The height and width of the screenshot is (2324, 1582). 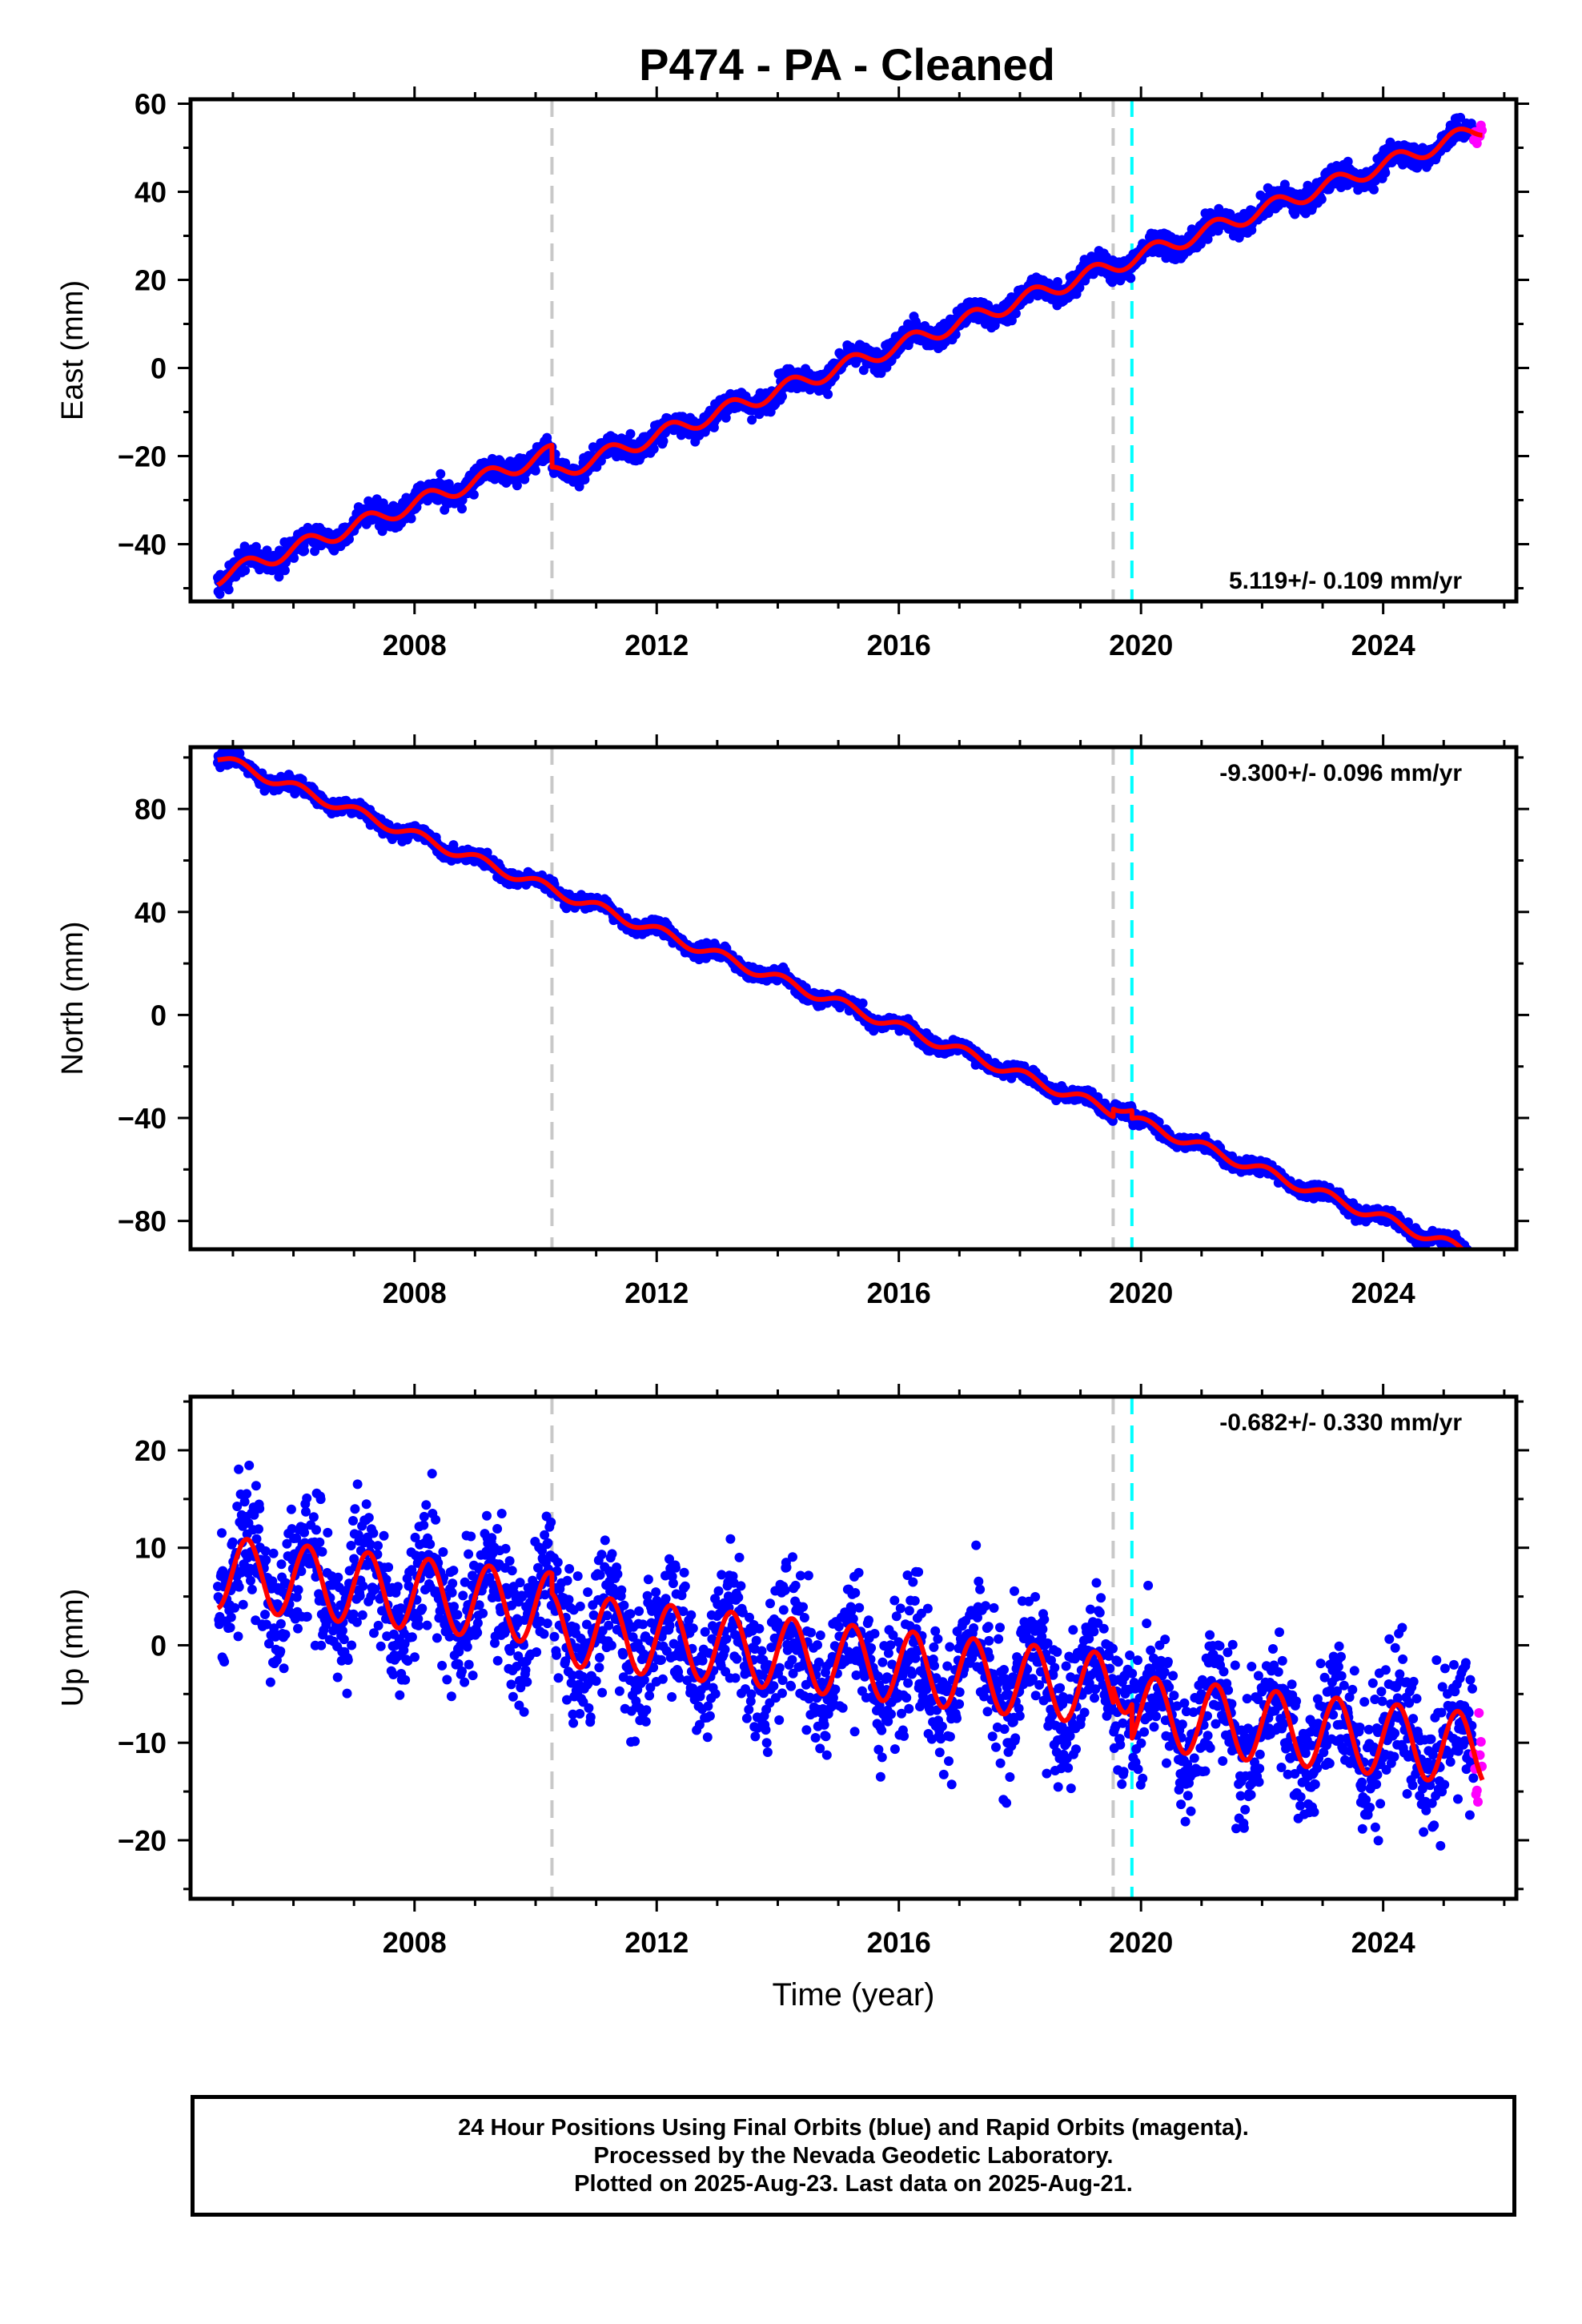 I want to click on y-tick-label: 60, so click(x=151, y=104).